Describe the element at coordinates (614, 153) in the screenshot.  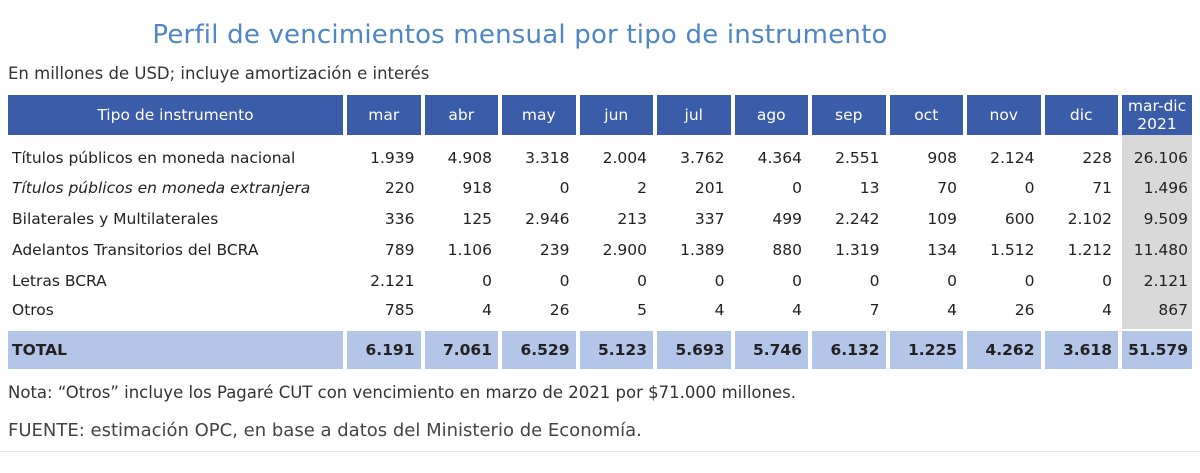
I see `cell-jun: 2.004` at that location.